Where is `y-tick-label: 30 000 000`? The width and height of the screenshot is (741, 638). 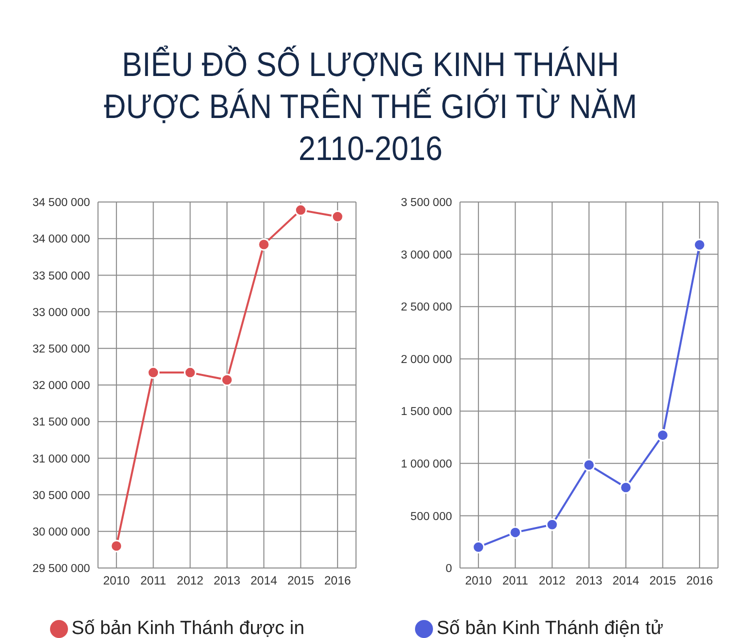
y-tick-label: 30 000 000 is located at coordinates (61, 532).